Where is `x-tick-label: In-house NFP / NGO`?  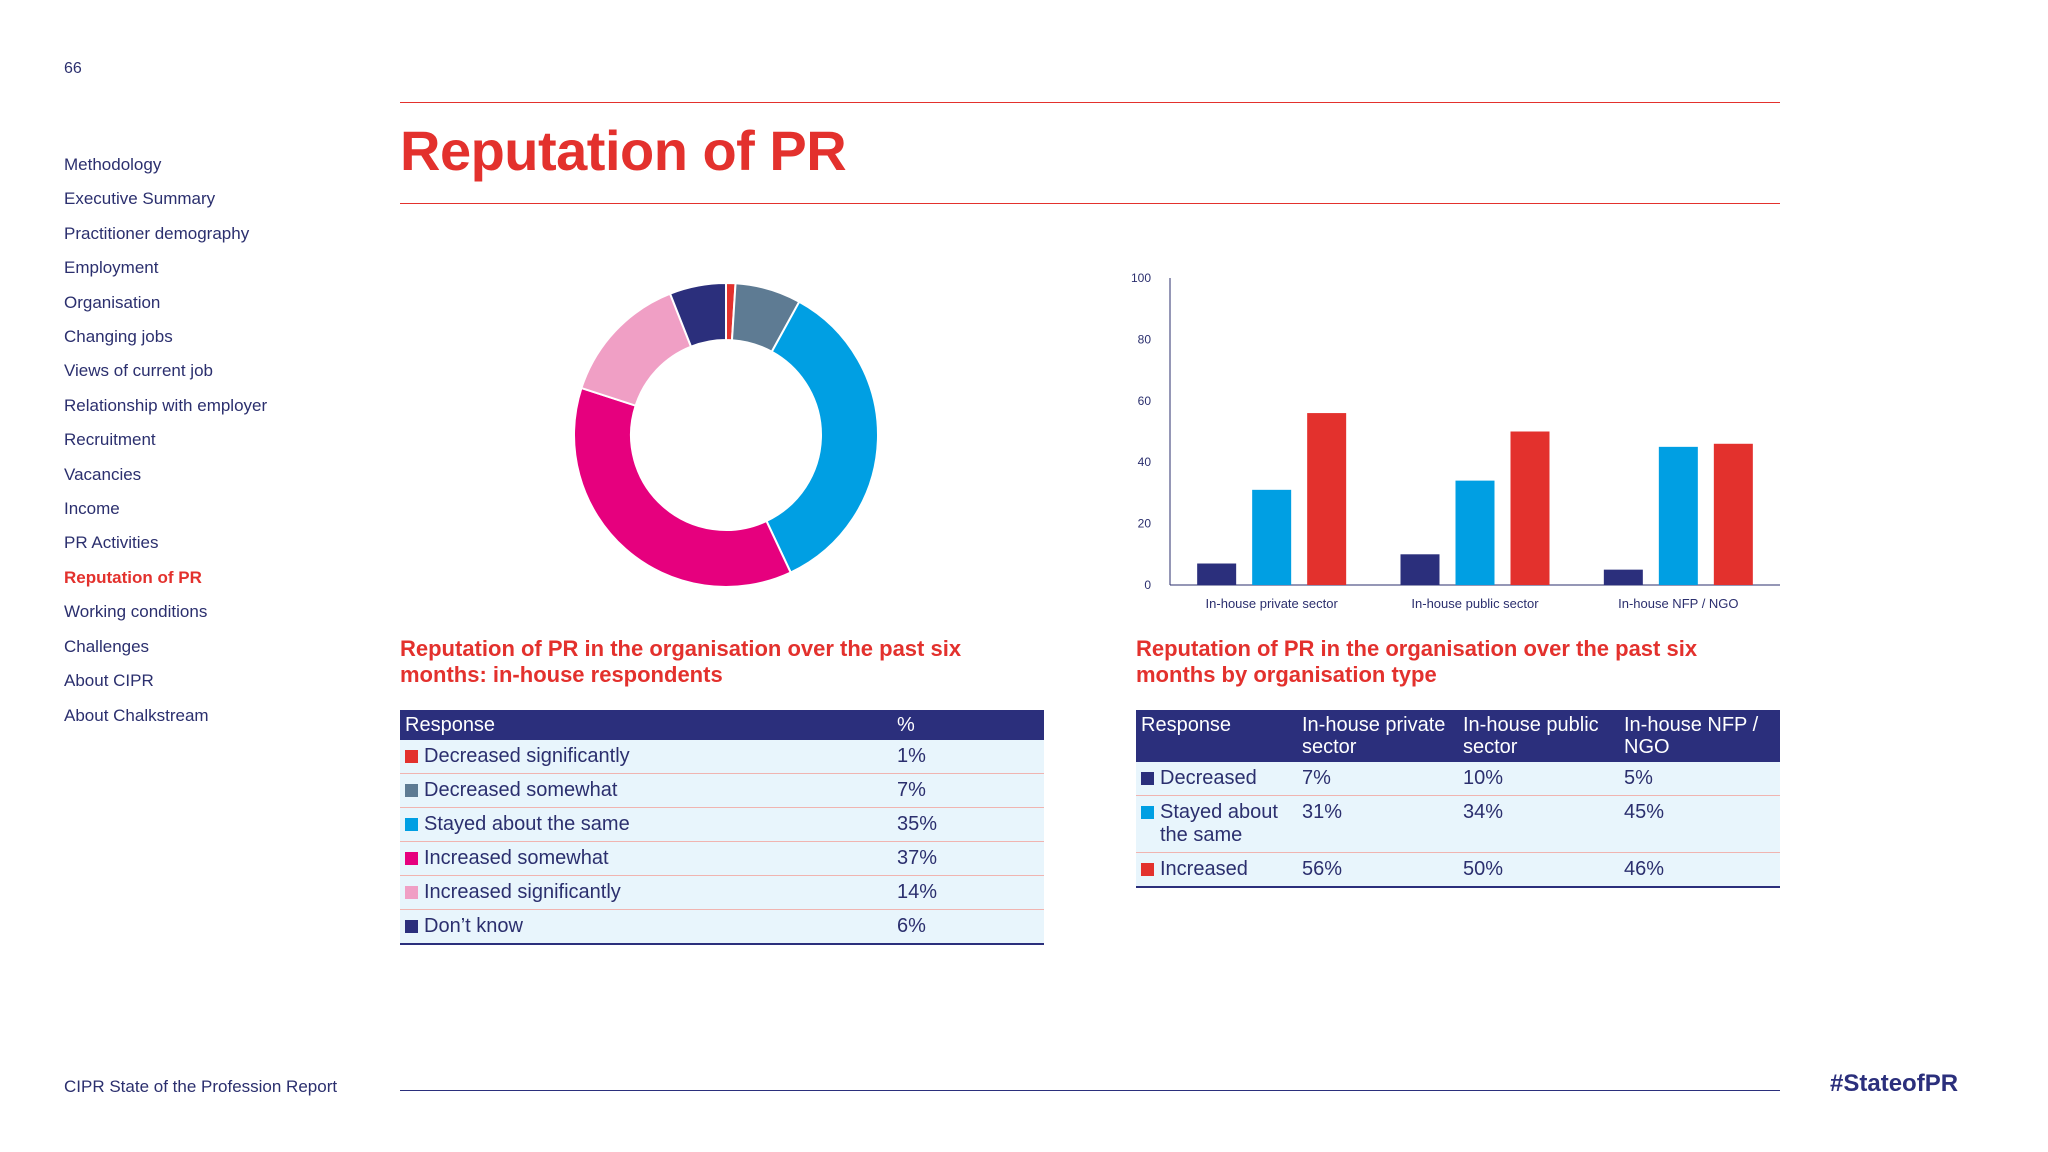
x-tick-label: In-house NFP / NGO is located at coordinates (1678, 603).